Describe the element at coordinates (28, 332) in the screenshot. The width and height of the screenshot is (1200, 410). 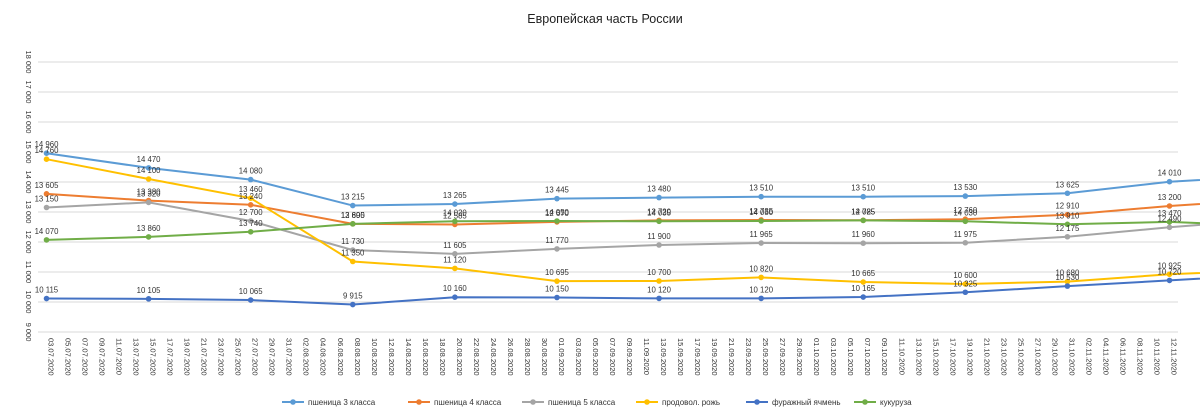
I see `y-tick-label: 9 000` at that location.